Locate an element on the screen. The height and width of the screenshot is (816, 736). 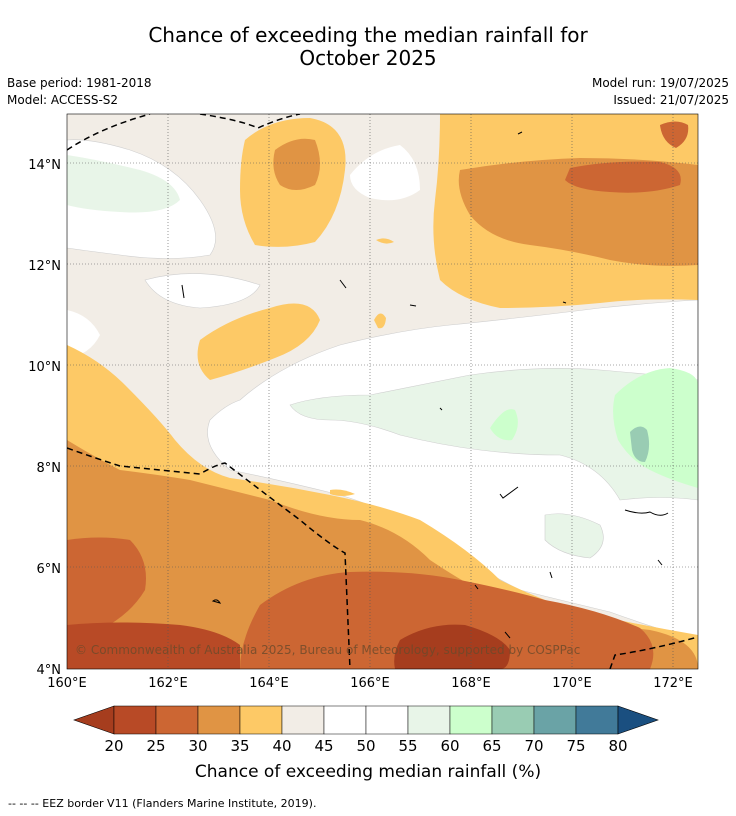
colorbar-tick-label: 80 is located at coordinates (617, 746).